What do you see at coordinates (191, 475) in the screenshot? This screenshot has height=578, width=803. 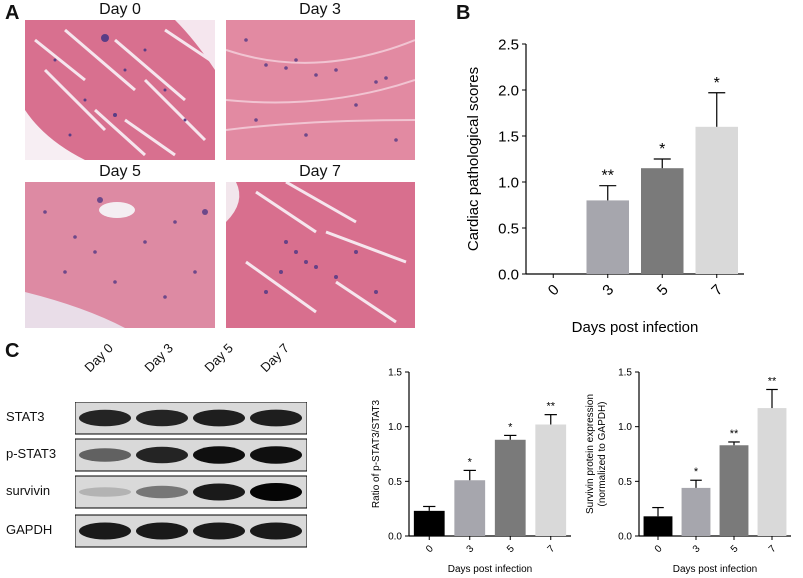 I see `blot-strips` at bounding box center [191, 475].